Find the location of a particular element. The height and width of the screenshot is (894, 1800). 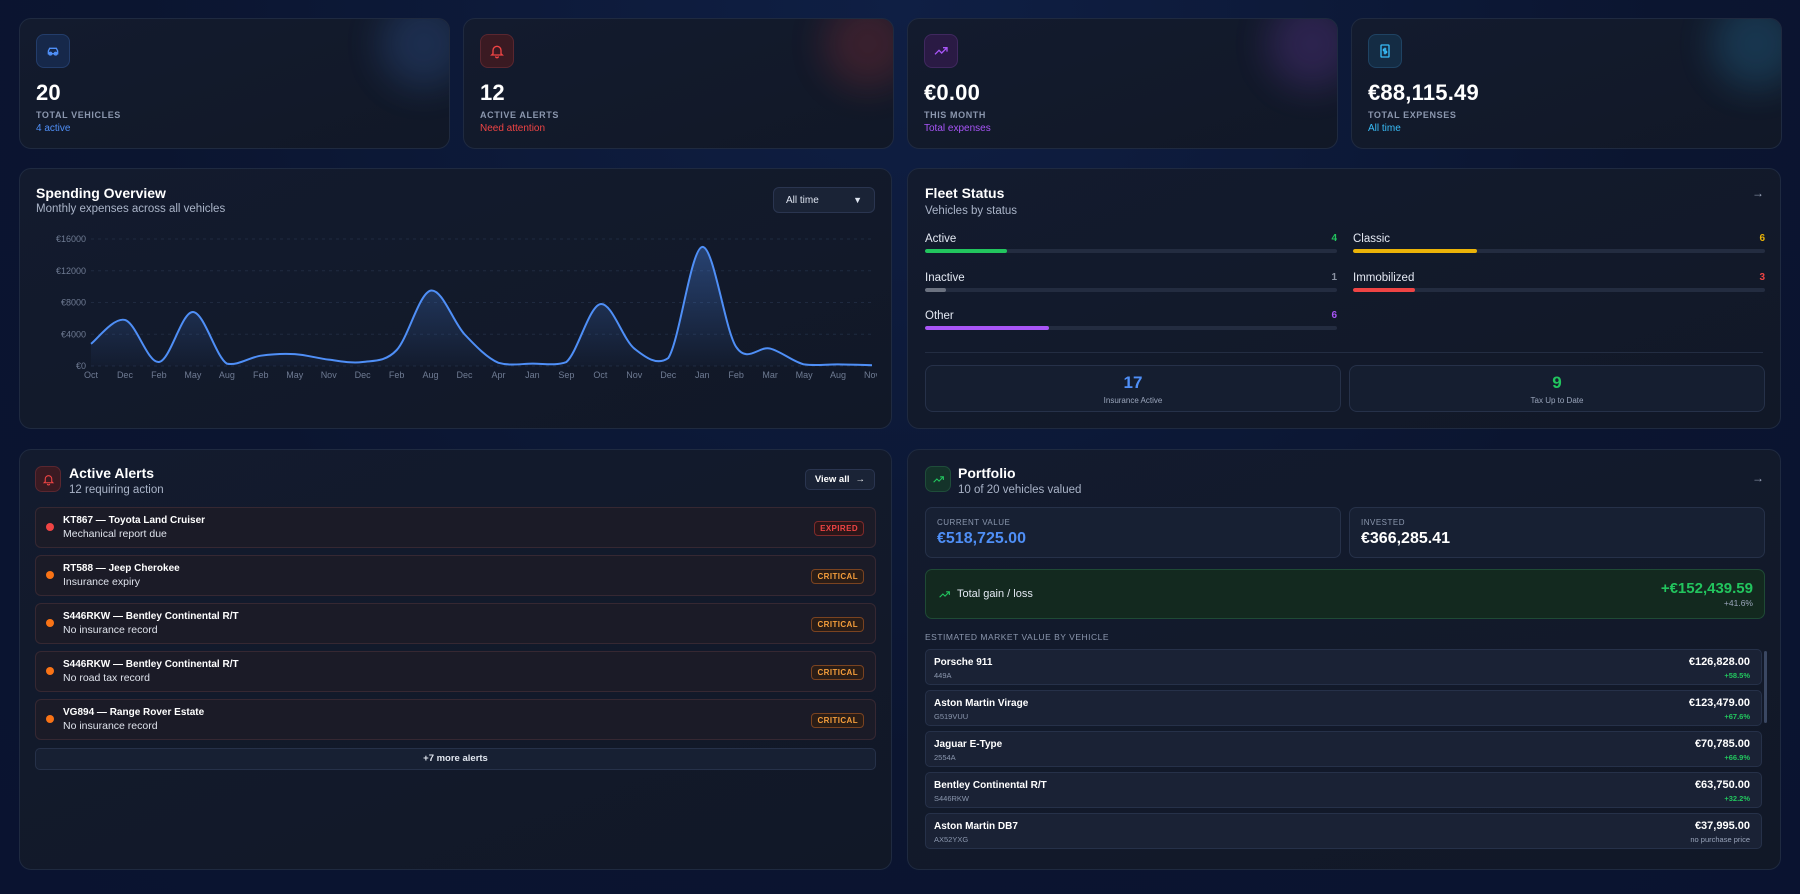

stat-card-month: €0.00 THIS MONTH Total expenses is located at coordinates (1122, 83).